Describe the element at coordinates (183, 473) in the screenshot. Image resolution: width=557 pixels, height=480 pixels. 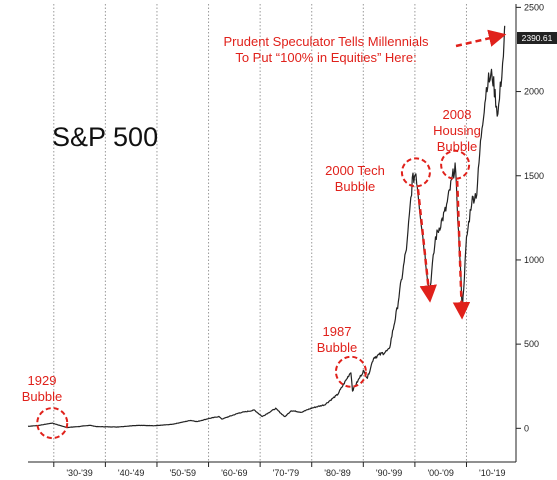
I see `x-tick-label: '50-'59` at that location.